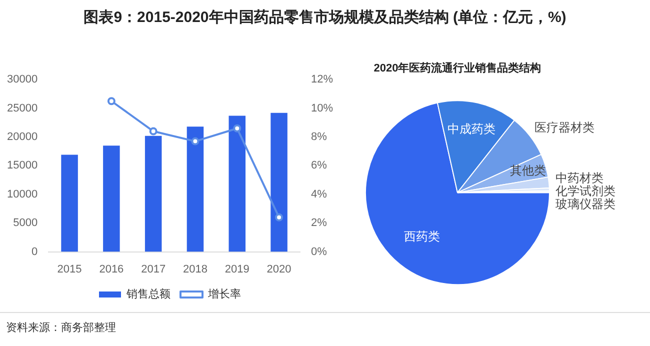  What do you see at coordinates (22, 166) in the screenshot?
I see `y-tick-label: 15000` at bounding box center [22, 166].